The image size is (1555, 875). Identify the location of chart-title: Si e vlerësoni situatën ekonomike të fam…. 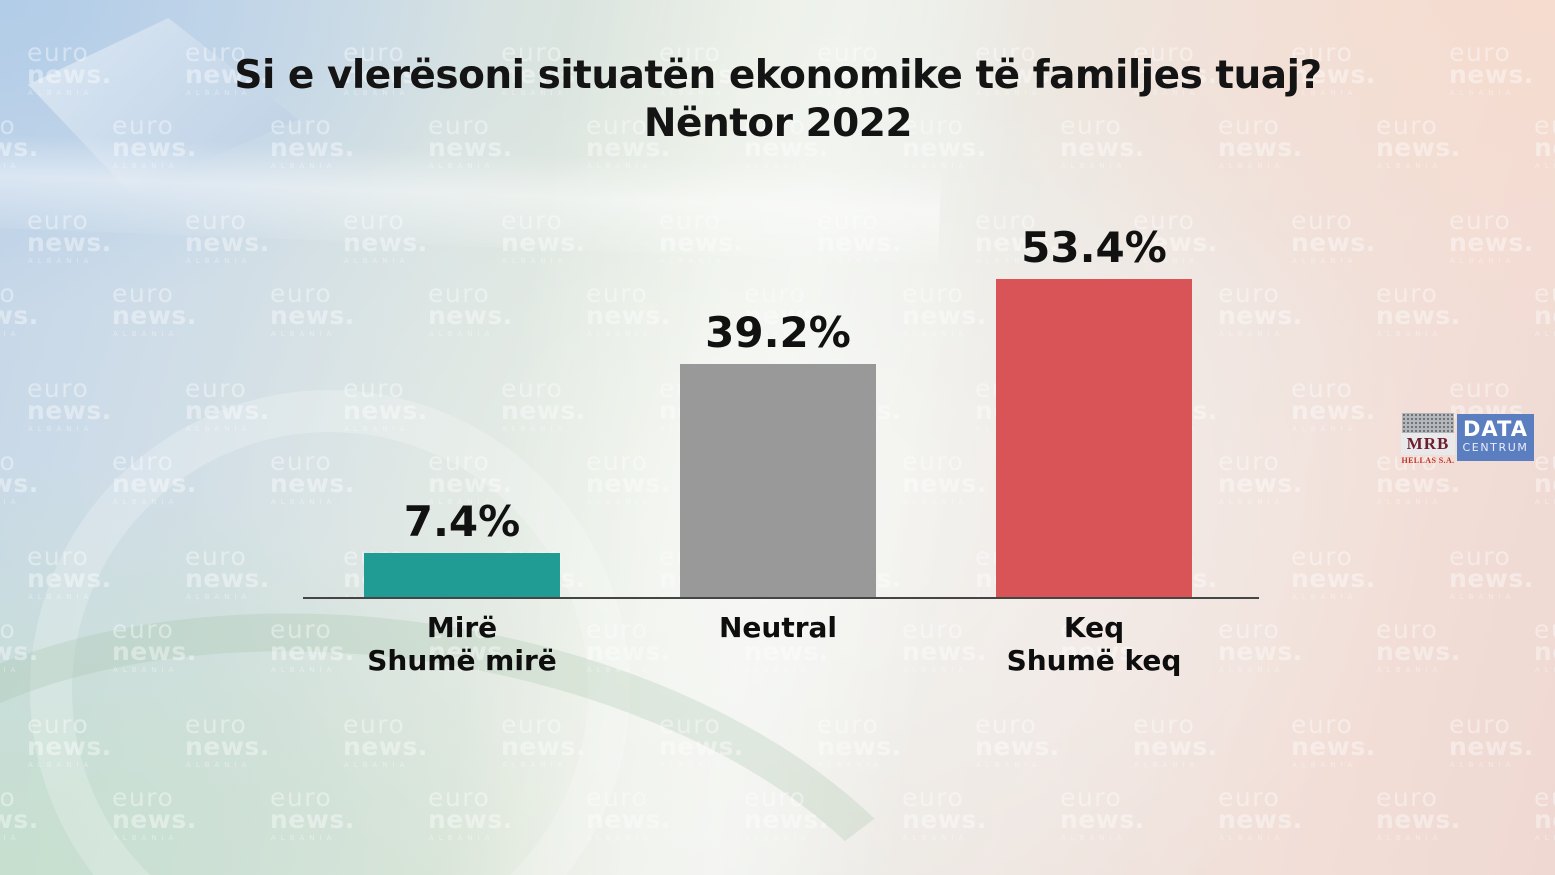
(778, 75).